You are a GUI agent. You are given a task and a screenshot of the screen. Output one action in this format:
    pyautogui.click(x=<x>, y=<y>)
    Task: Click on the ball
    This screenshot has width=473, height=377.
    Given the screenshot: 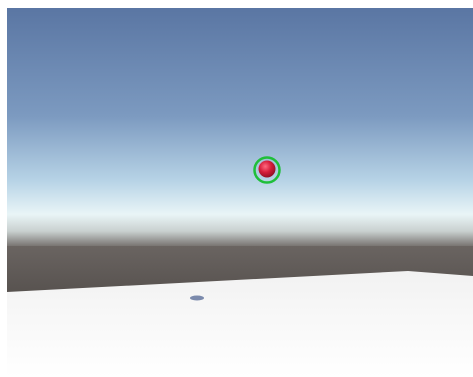 What is the action you would take?
    pyautogui.click(x=267, y=169)
    